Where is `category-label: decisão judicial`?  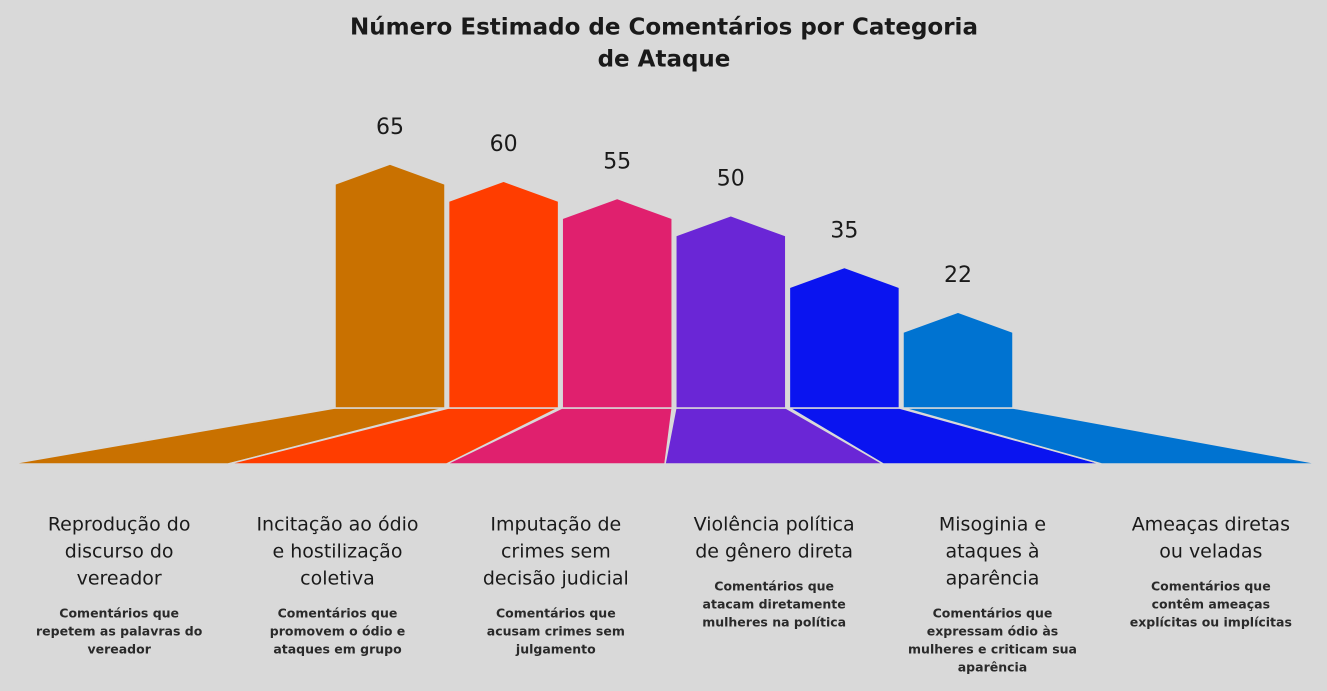
category-label: decisão judicial is located at coordinates (556, 579).